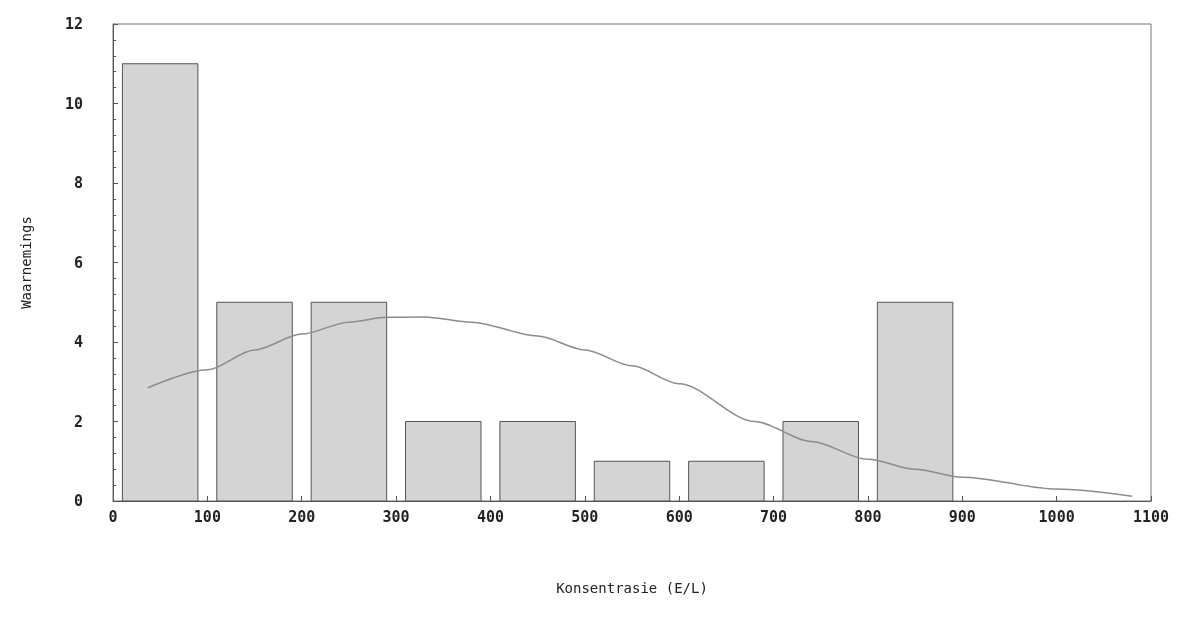  Describe the element at coordinates (585, 516) in the screenshot. I see `x-tick-label: 500` at that location.